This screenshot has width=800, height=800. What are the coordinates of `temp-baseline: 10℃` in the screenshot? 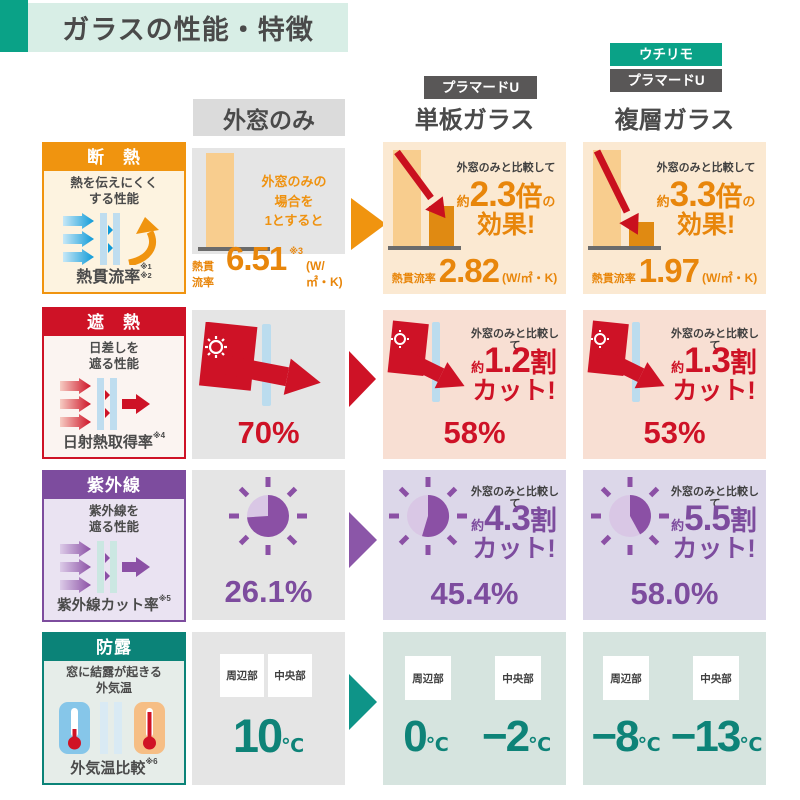 It's located at (268, 735).